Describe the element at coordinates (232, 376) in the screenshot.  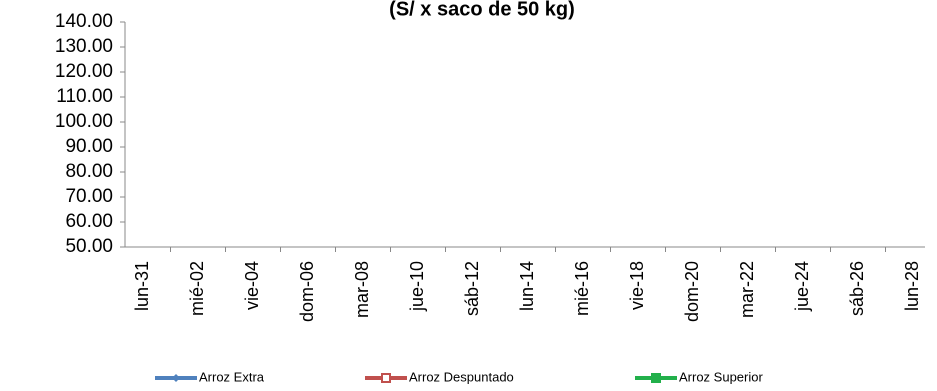
I see `legend-label: Arroz Extra` at that location.